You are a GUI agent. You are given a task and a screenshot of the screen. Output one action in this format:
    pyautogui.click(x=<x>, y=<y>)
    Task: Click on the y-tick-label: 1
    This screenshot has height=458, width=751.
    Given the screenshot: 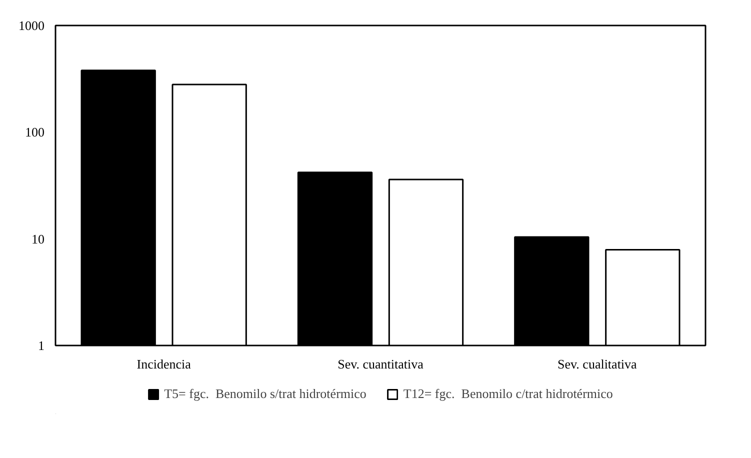 What is the action you would take?
    pyautogui.click(x=41, y=345)
    